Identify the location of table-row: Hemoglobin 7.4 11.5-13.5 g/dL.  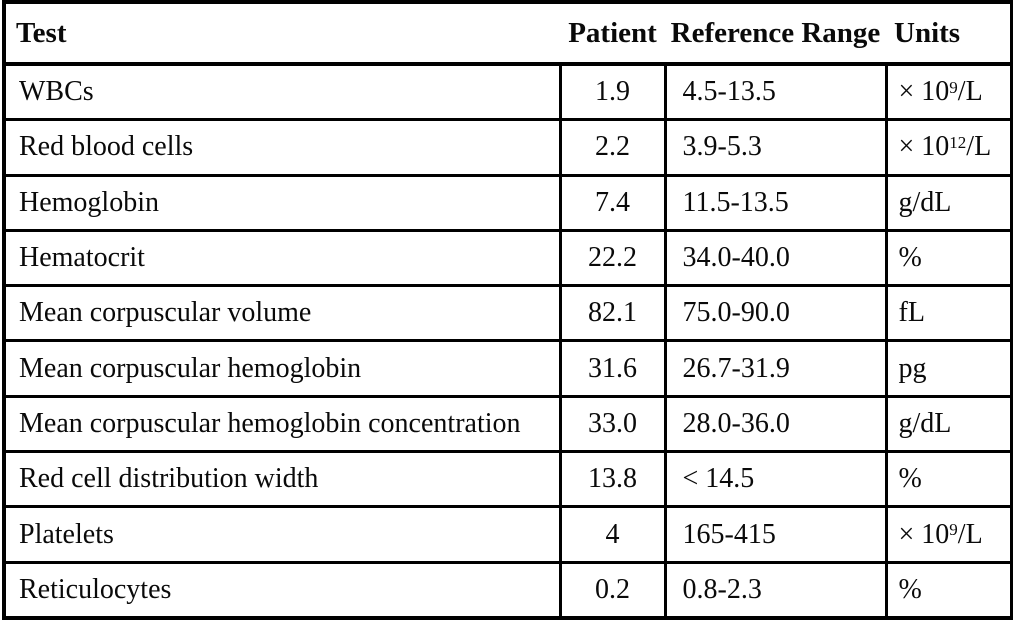
(507, 202).